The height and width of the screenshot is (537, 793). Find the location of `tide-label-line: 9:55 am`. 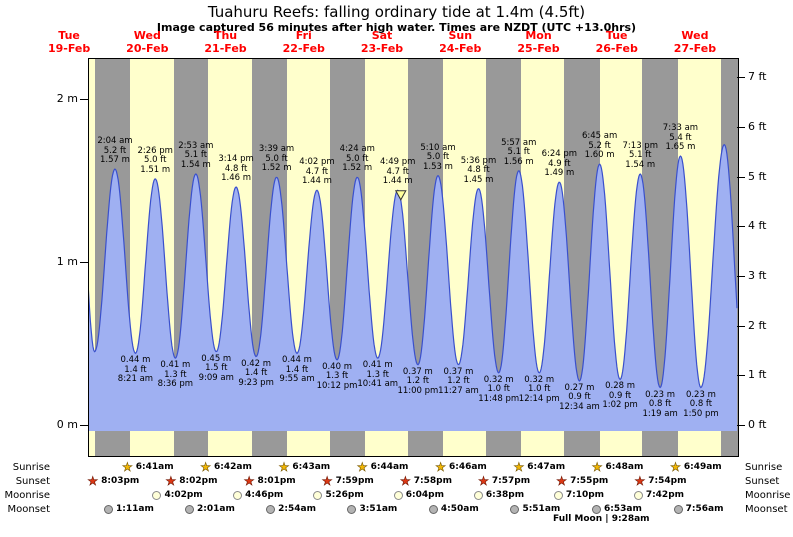

tide-label-line: 9:55 am is located at coordinates (297, 379).